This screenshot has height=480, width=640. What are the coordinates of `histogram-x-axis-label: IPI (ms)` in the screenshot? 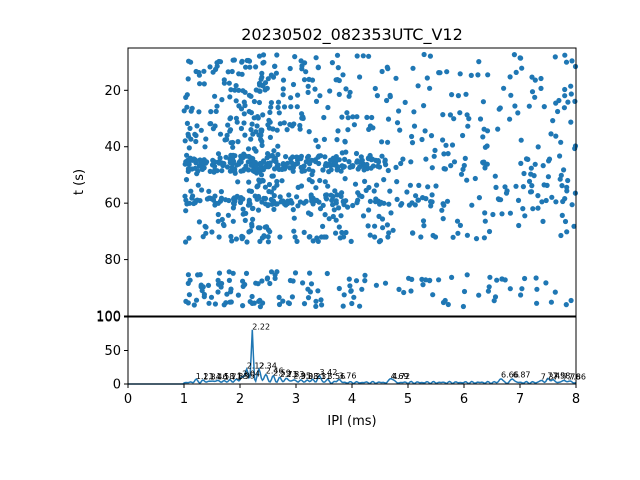 It's located at (351, 421).